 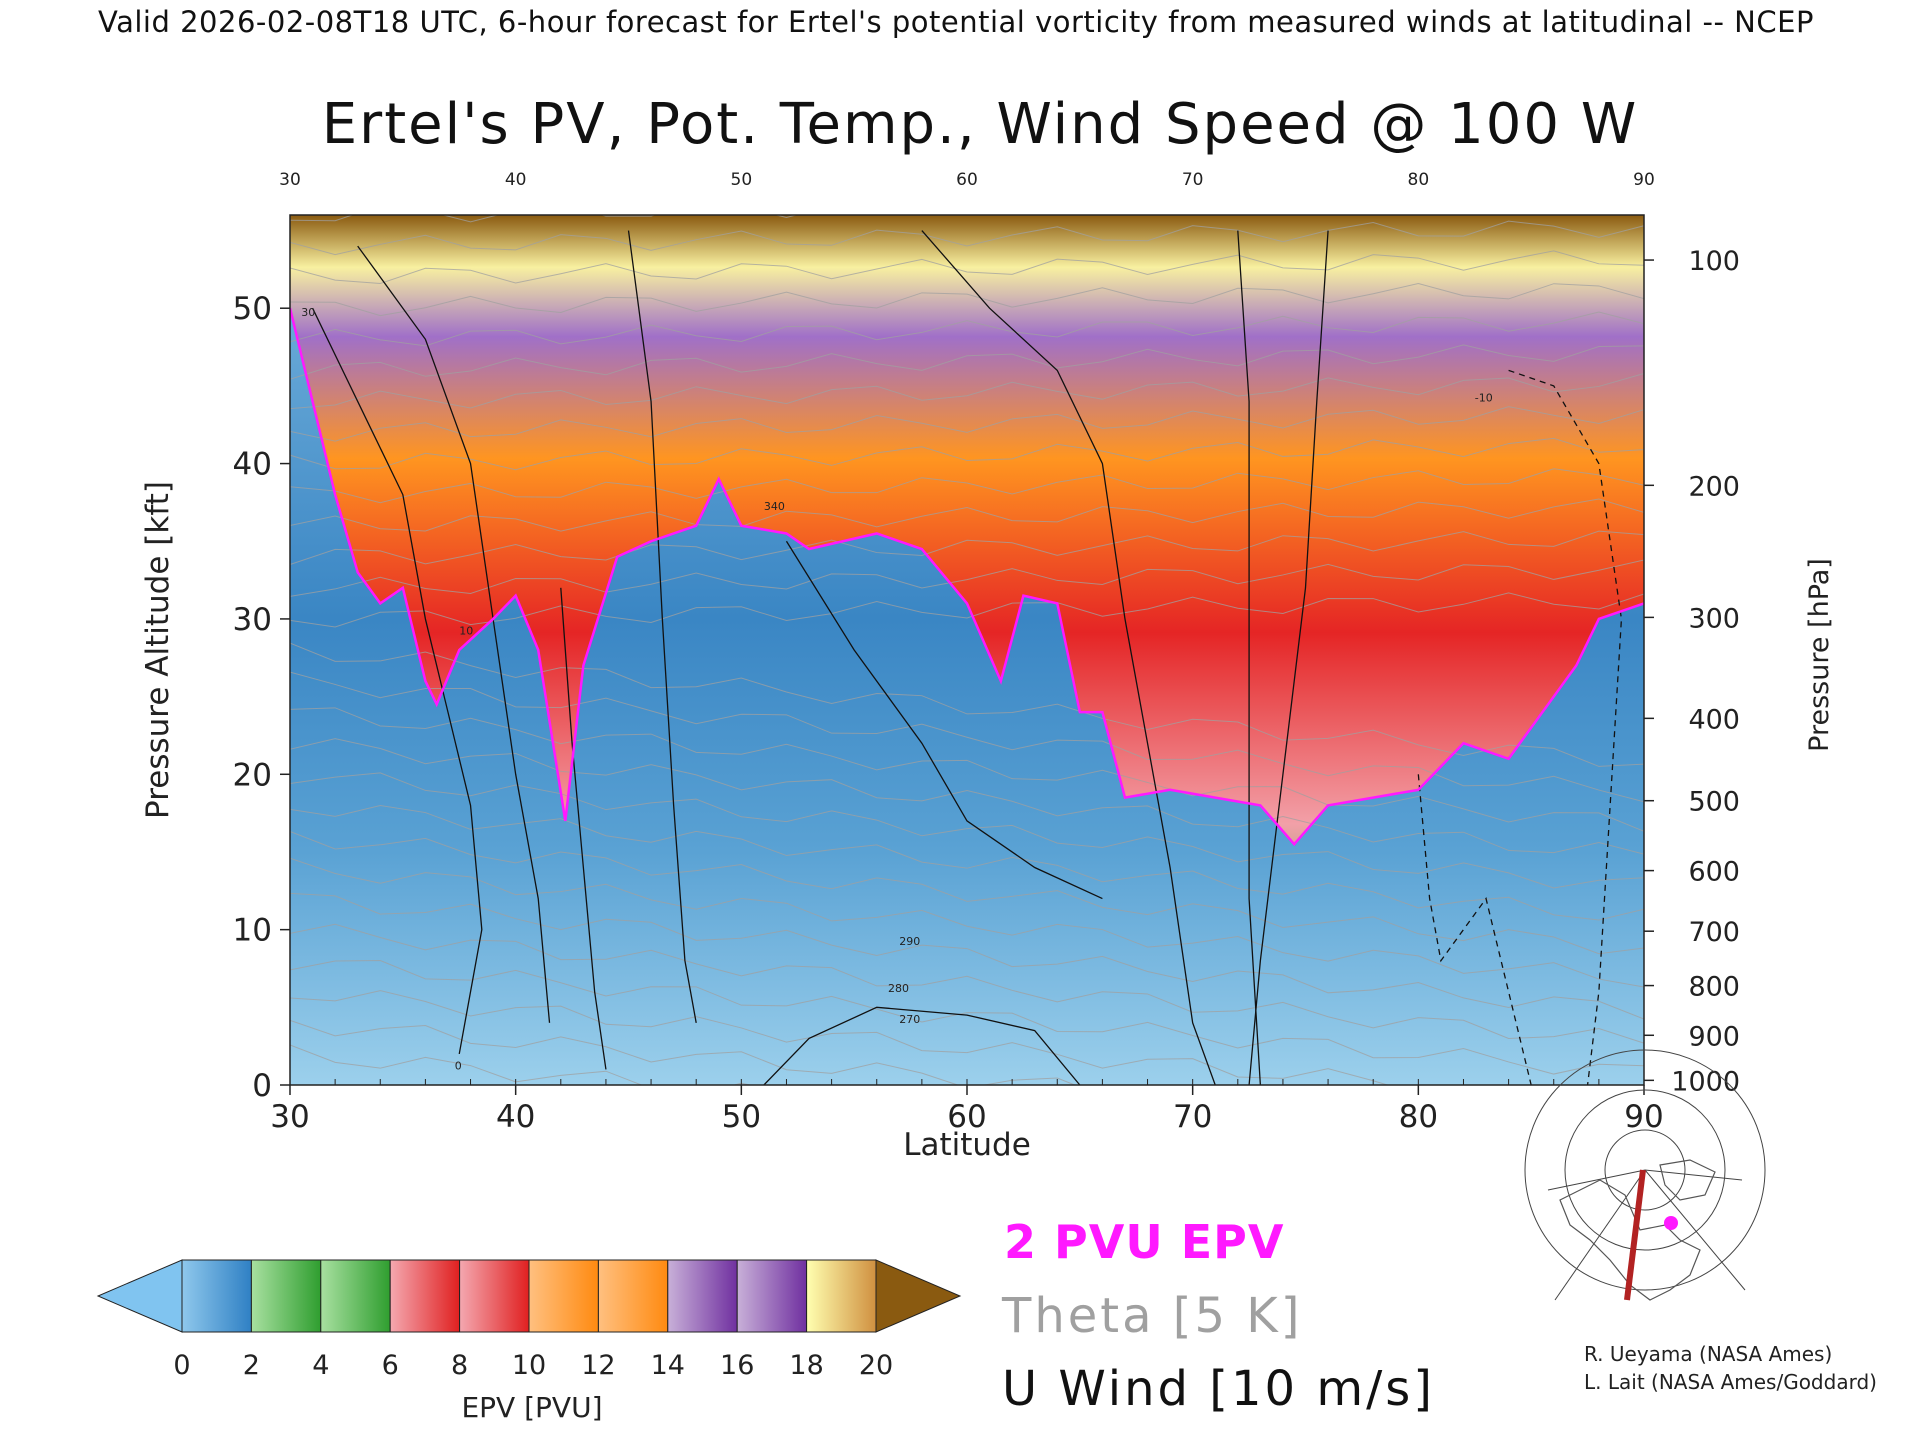 What do you see at coordinates (898, 988) in the screenshot?
I see `contour-label: 280` at bounding box center [898, 988].